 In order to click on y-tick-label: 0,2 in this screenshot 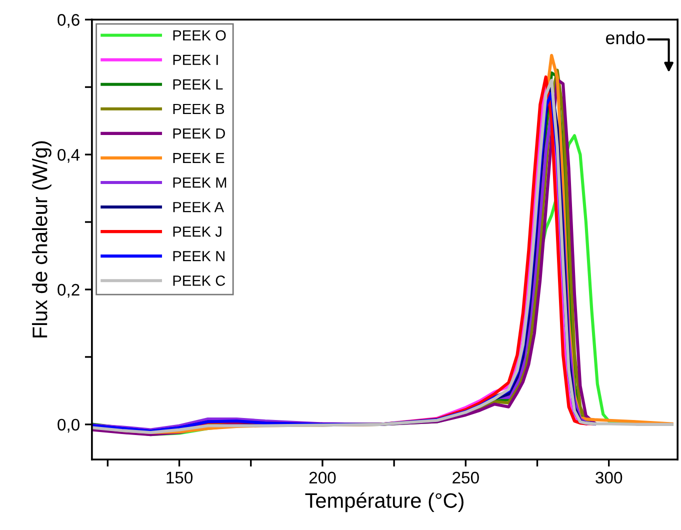, I will do `click(69, 291)`.